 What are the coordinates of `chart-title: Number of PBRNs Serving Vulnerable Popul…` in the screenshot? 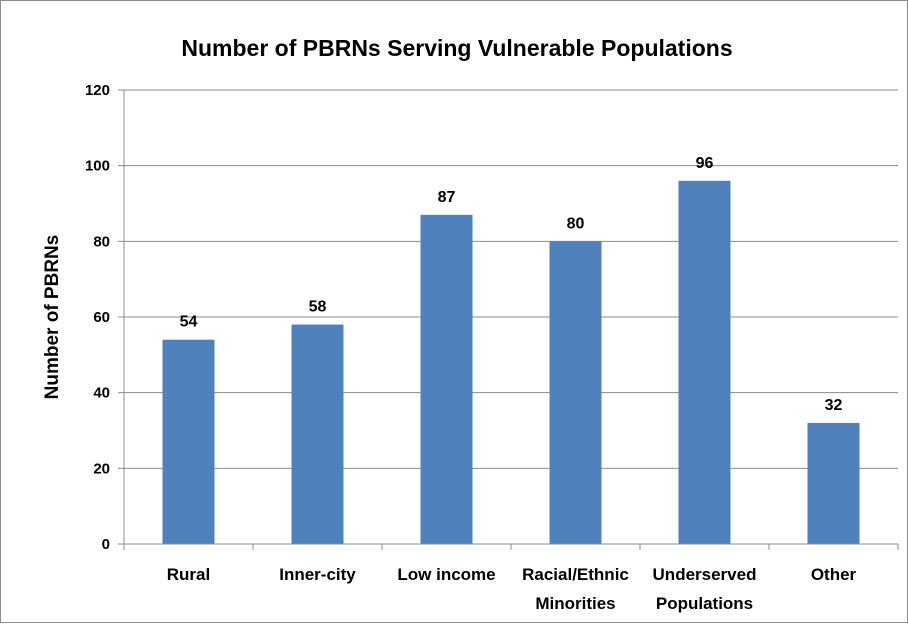 It's located at (456, 48).